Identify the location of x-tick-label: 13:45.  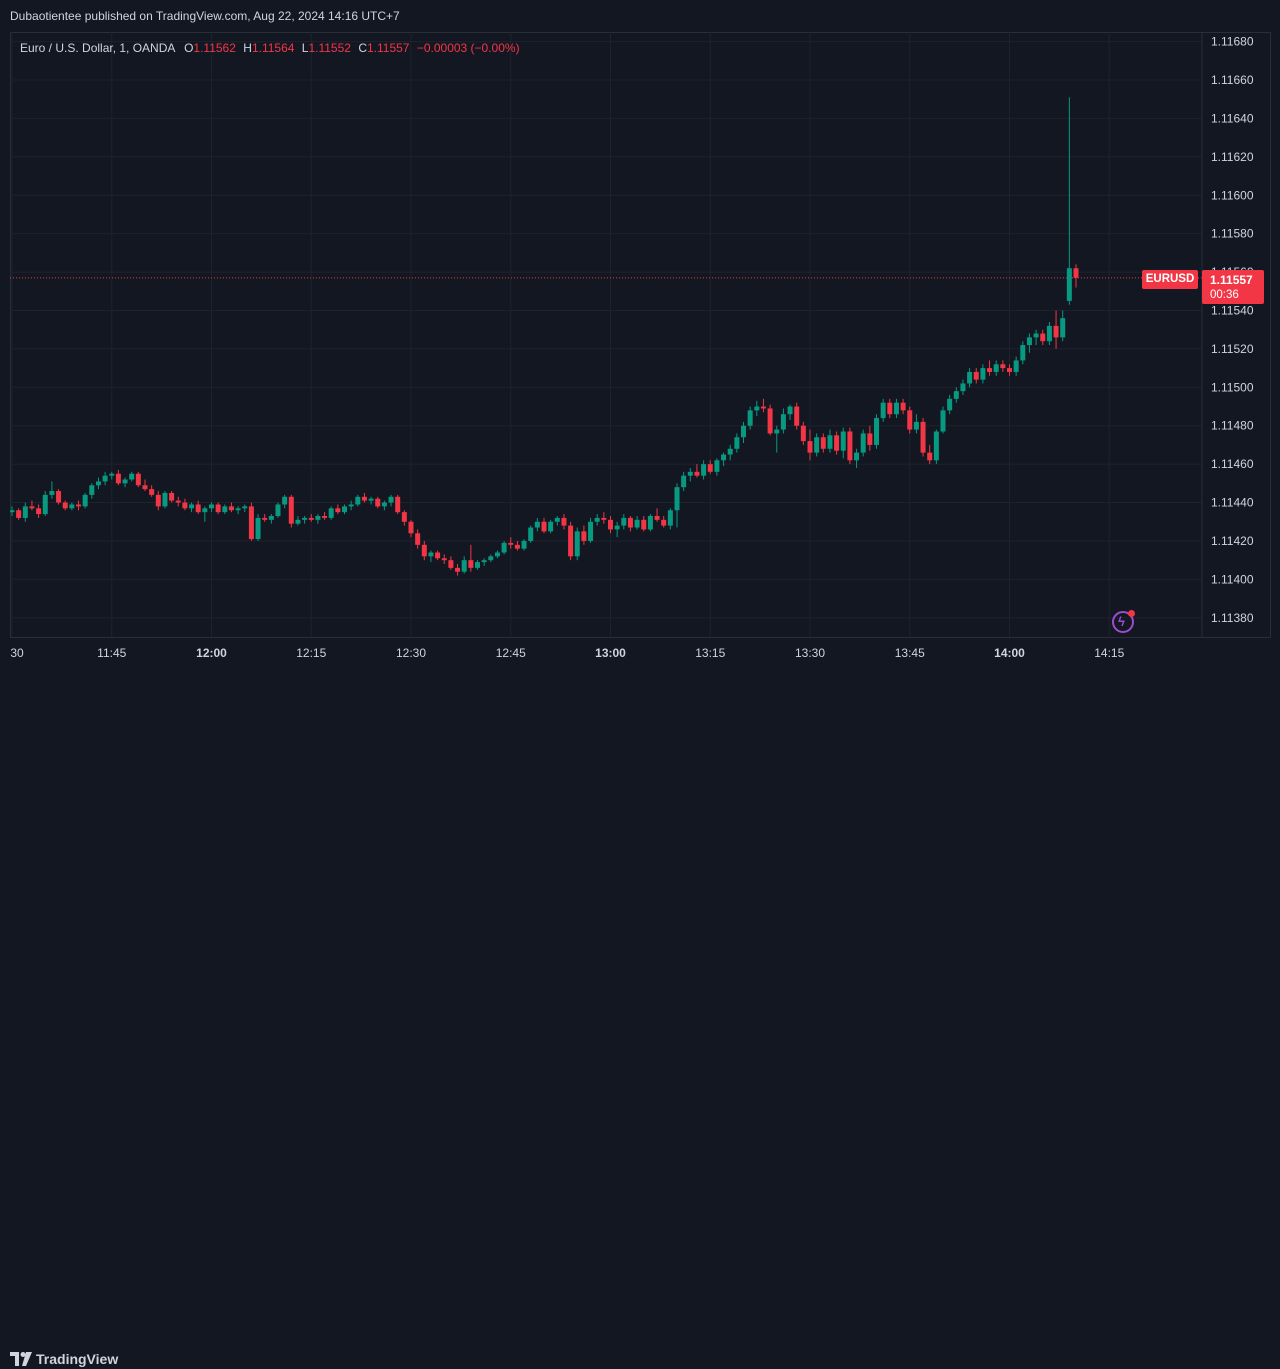
(910, 653).